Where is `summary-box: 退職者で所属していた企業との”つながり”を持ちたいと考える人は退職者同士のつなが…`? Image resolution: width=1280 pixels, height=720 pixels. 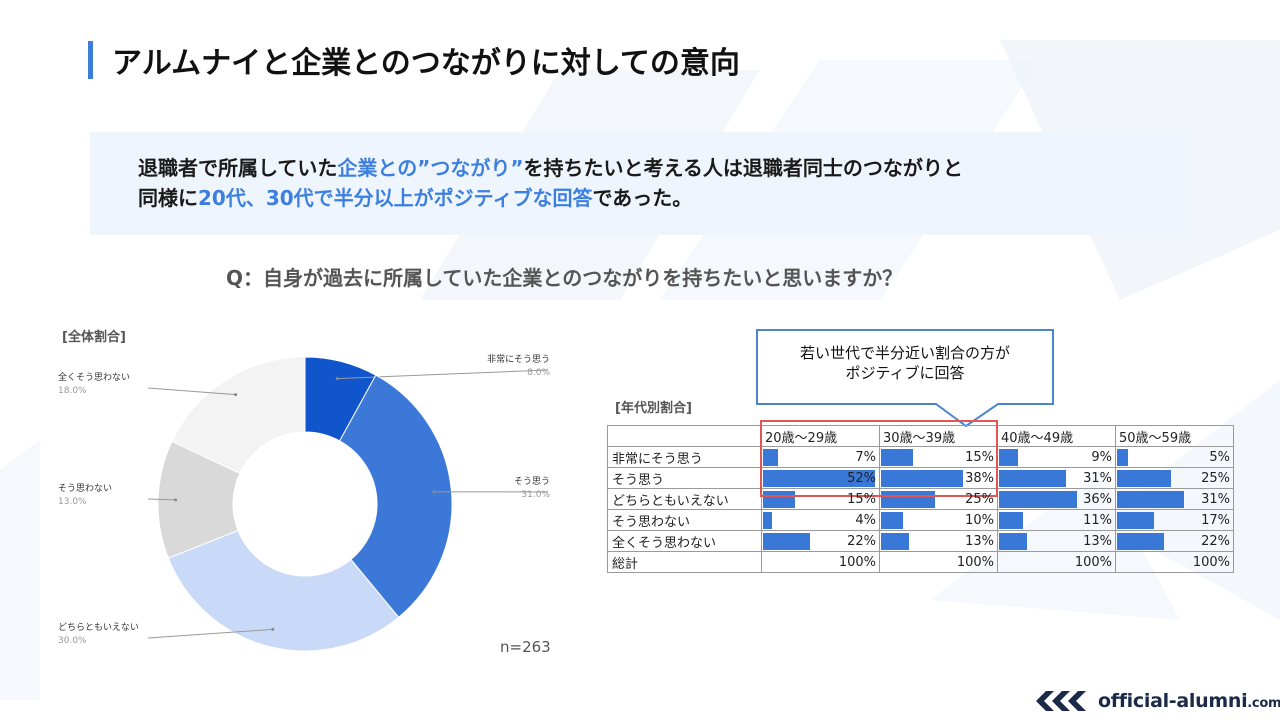
summary-box: 退職者で所属していた企業との”つながり”を持ちたいと考える人は退職者同士のつなが… is located at coordinates (640, 183).